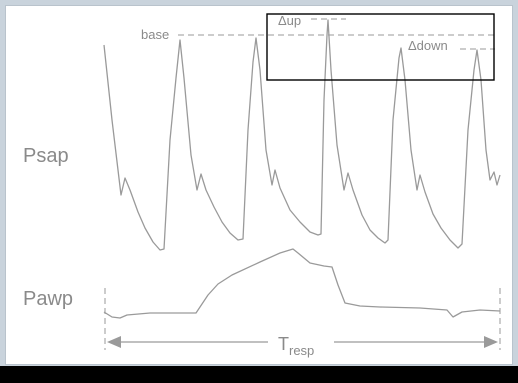 The width and height of the screenshot is (518, 383). Describe the element at coordinates (302, 283) in the screenshot. I see `pawp-waveform` at that location.